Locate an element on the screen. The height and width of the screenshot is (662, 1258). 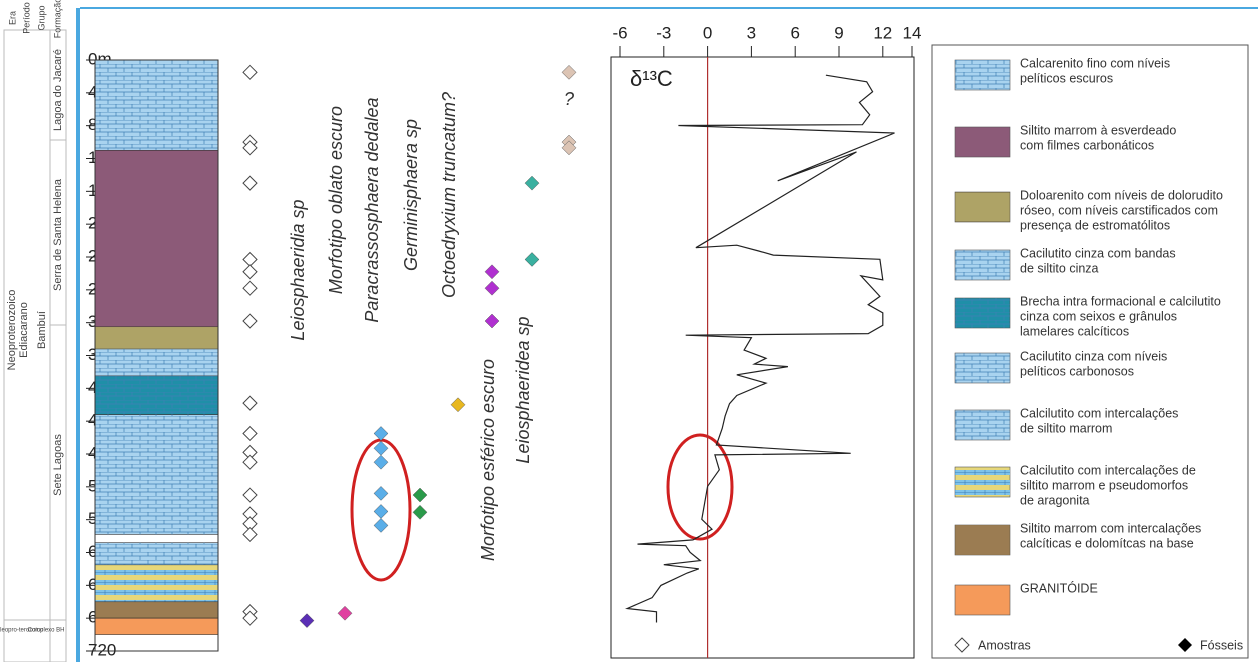
legend-text: Amostras is located at coordinates (1004, 645).